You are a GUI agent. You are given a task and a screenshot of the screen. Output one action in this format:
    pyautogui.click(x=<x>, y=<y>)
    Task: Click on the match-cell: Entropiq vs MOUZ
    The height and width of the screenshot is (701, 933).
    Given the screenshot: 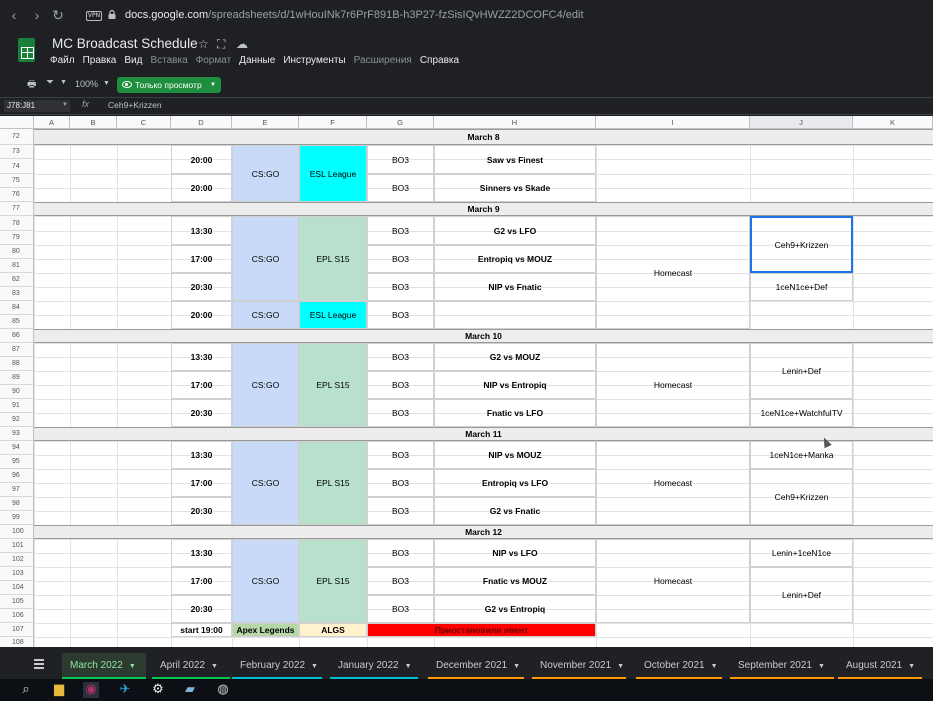 What is the action you would take?
    pyautogui.click(x=515, y=259)
    